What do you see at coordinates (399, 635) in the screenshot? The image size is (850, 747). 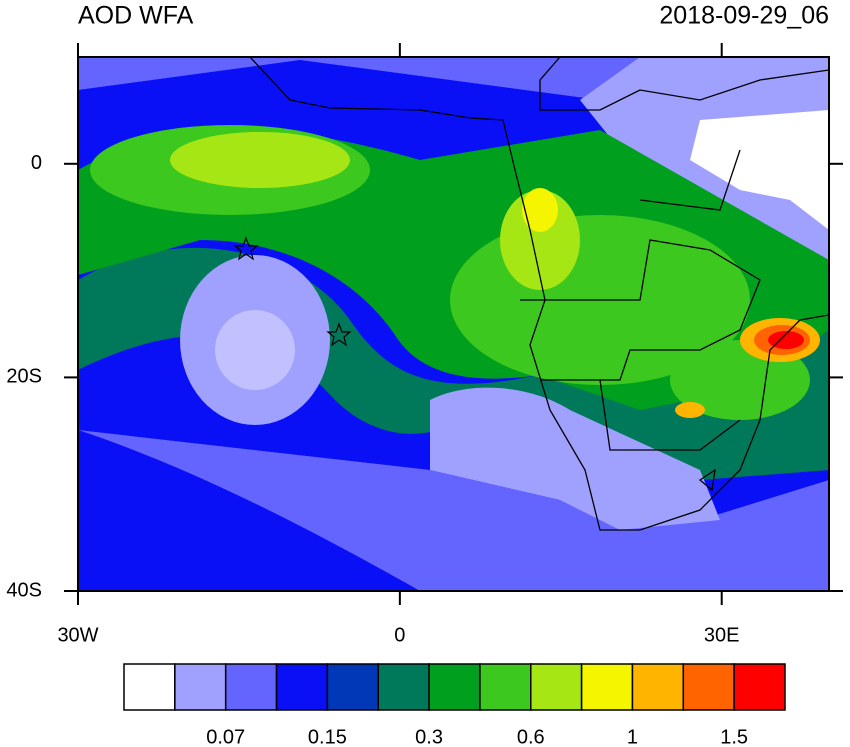 I see `x-tick-label: 0` at bounding box center [399, 635].